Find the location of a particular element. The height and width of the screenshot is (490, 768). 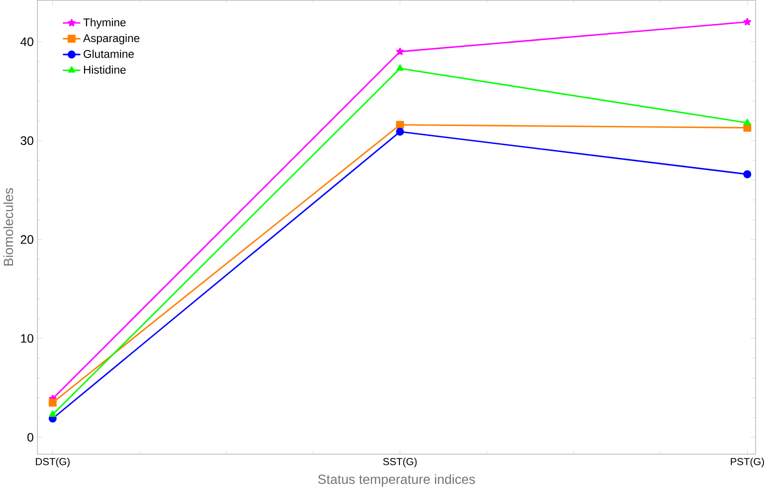

y-tick-label: 10 is located at coordinates (27, 338).